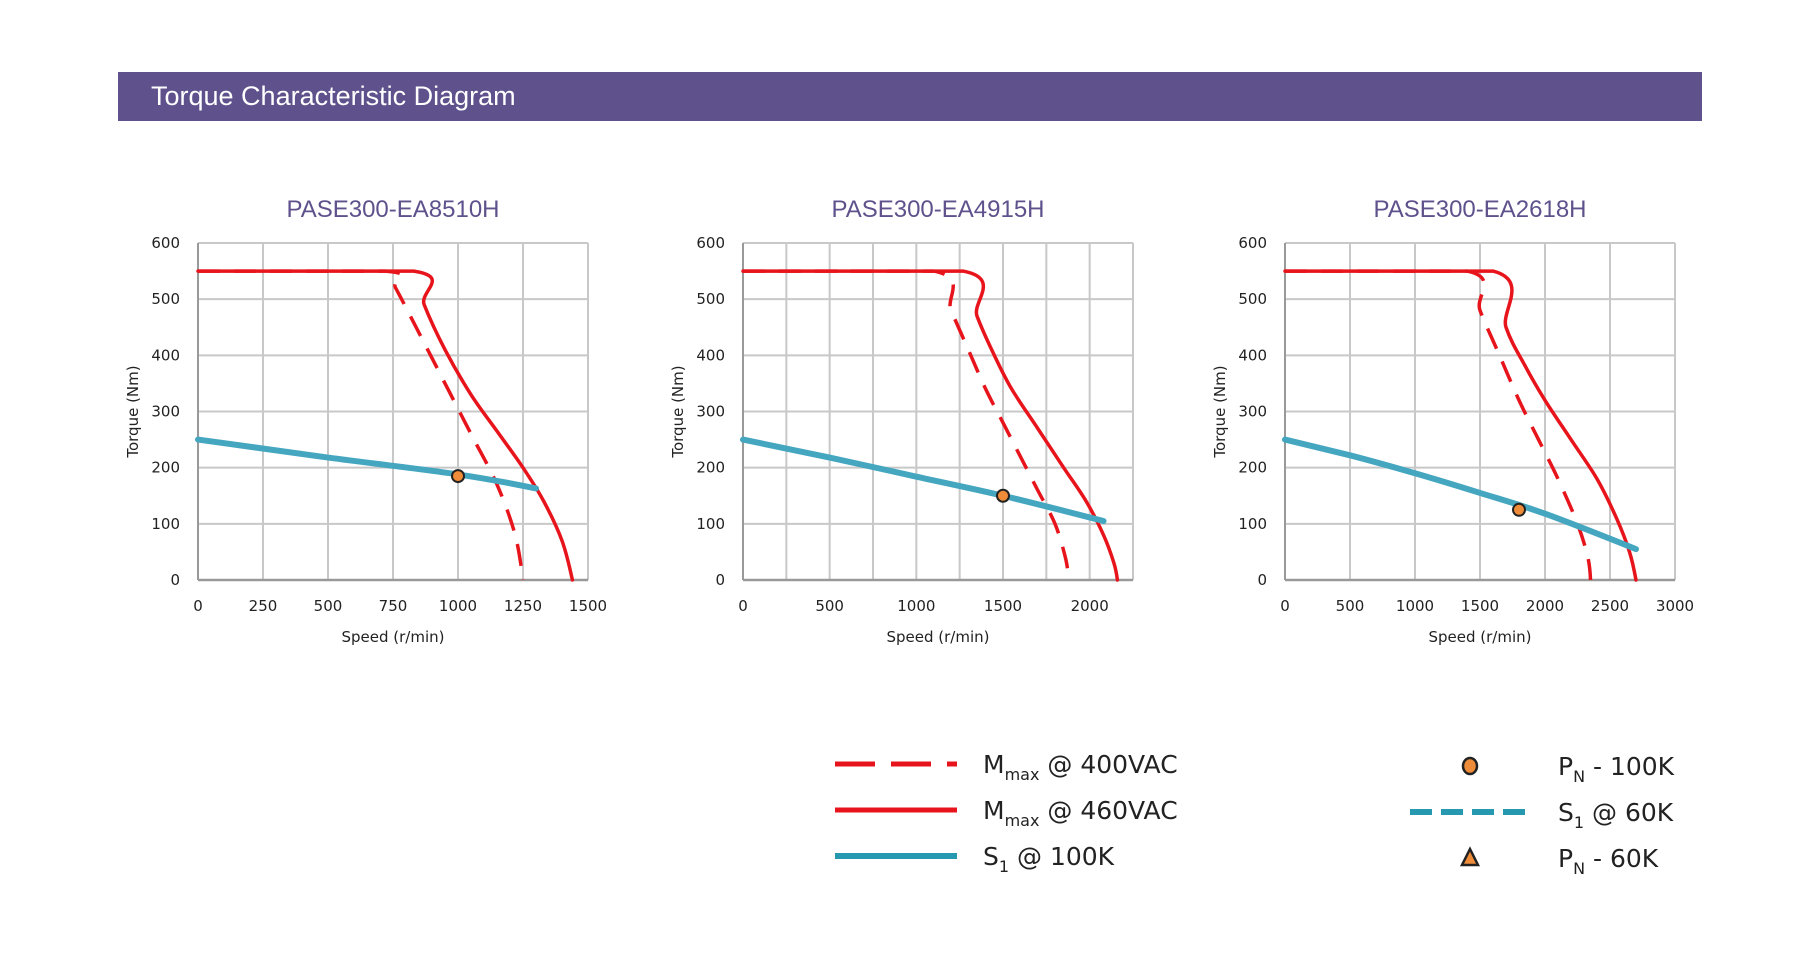 The height and width of the screenshot is (971, 1800). I want to click on legend-label-rest: @ 460VAC, so click(1108, 810).